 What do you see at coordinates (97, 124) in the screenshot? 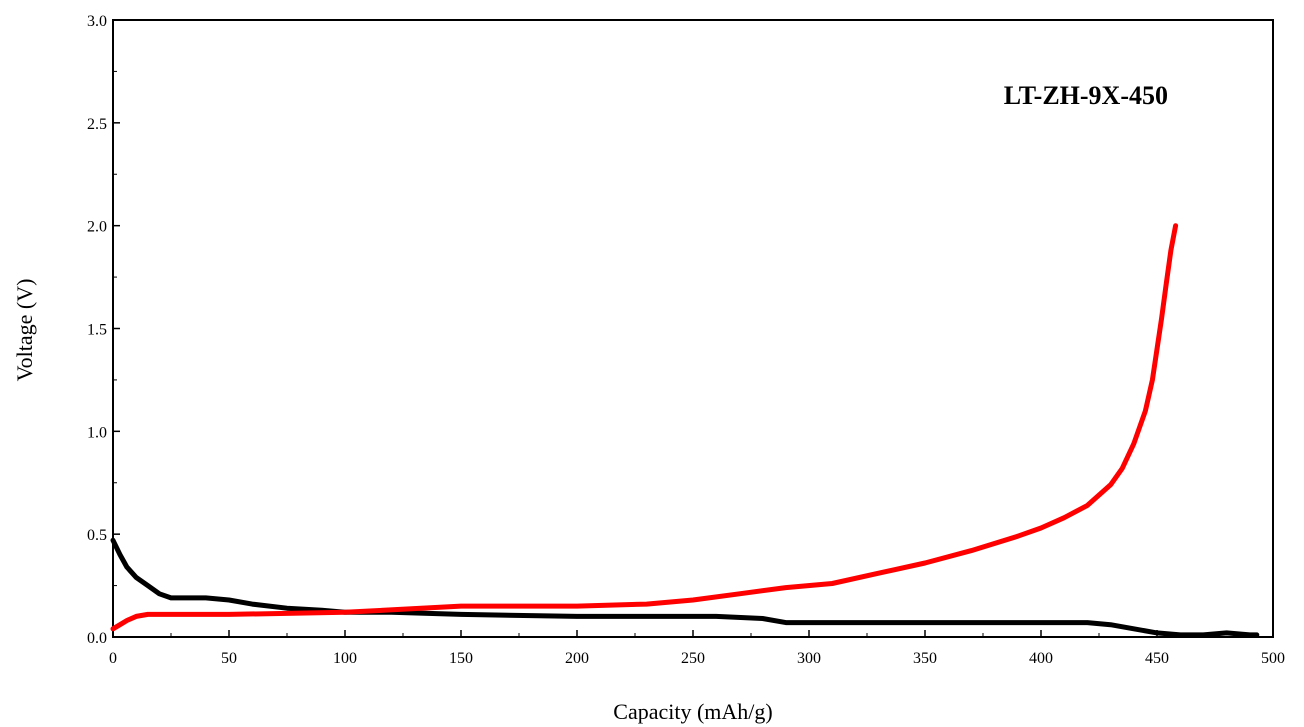
I see `y-tick-label: 2.5` at bounding box center [97, 124].